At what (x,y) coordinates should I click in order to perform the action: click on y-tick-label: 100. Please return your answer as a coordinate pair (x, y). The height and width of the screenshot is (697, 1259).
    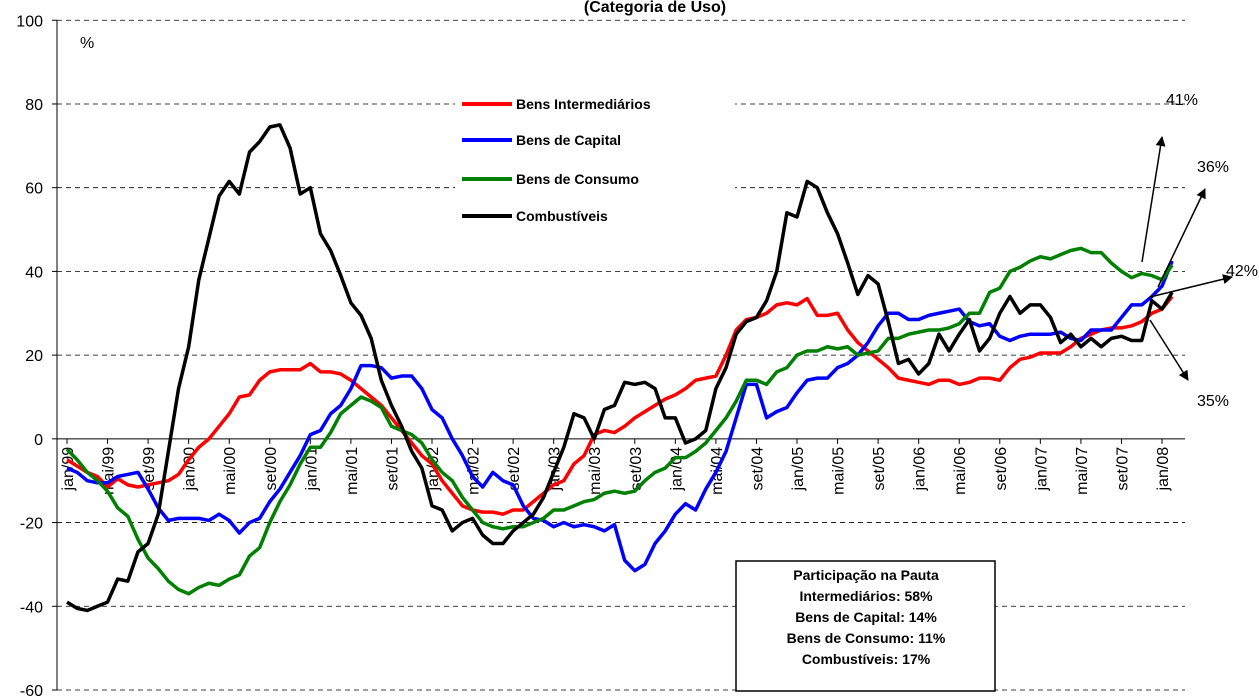
    Looking at the image, I should click on (29, 21).